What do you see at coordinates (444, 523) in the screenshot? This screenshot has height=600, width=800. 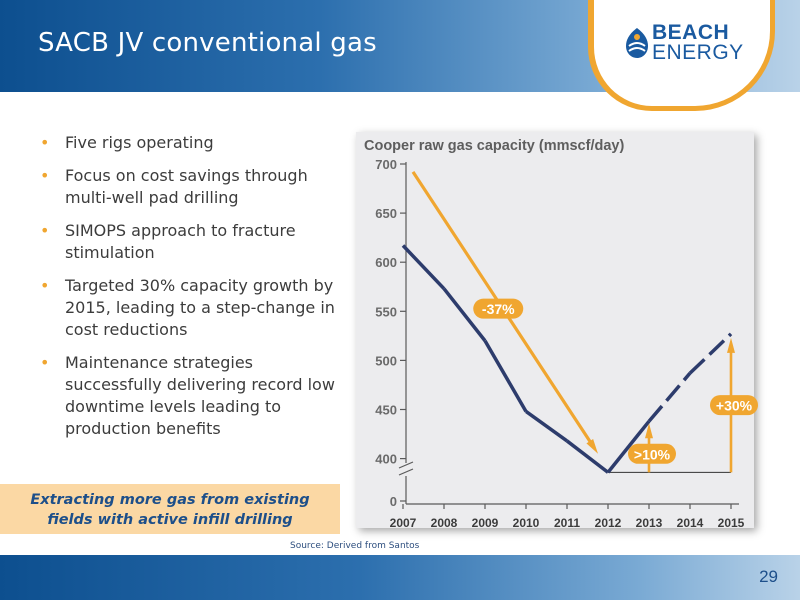 I see `x-tick-label: 2008` at bounding box center [444, 523].